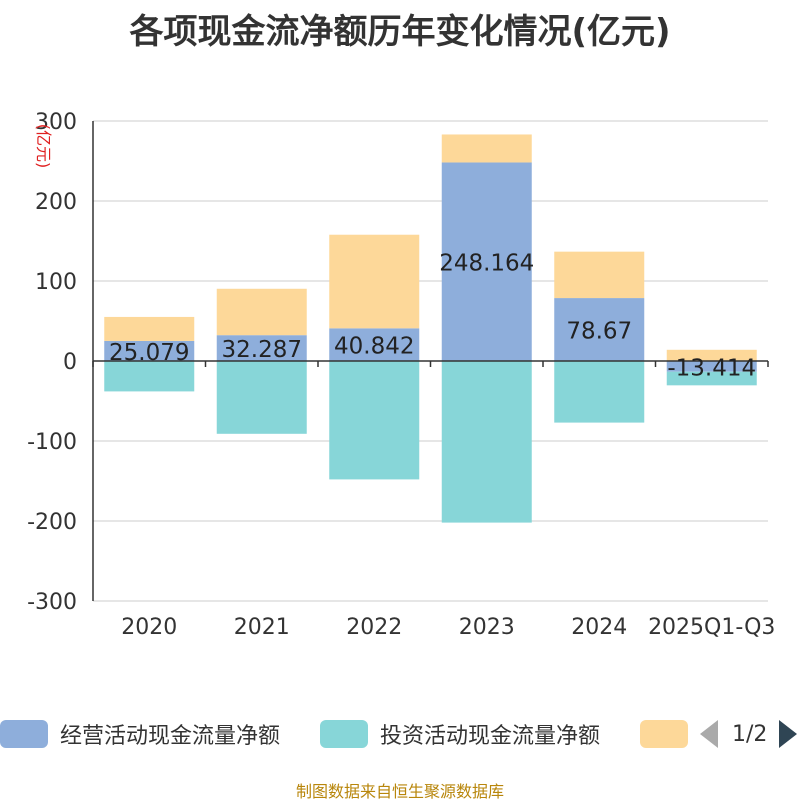 The image size is (800, 802). Describe the element at coordinates (149, 376) in the screenshot. I see `bar-series1-2020` at that location.